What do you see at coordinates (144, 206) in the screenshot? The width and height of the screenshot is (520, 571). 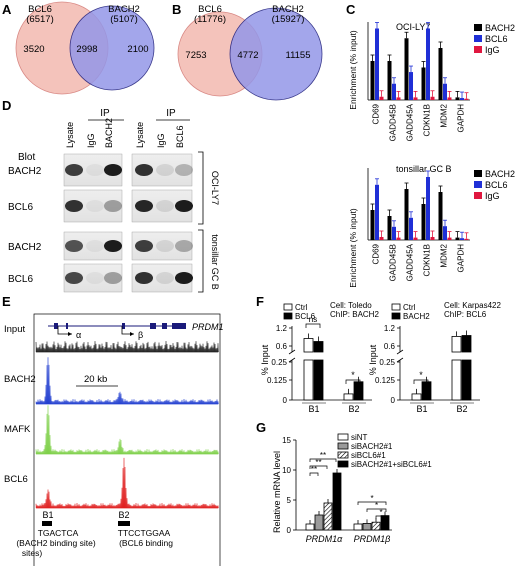 I see `band-row1-lane3` at bounding box center [144, 206].